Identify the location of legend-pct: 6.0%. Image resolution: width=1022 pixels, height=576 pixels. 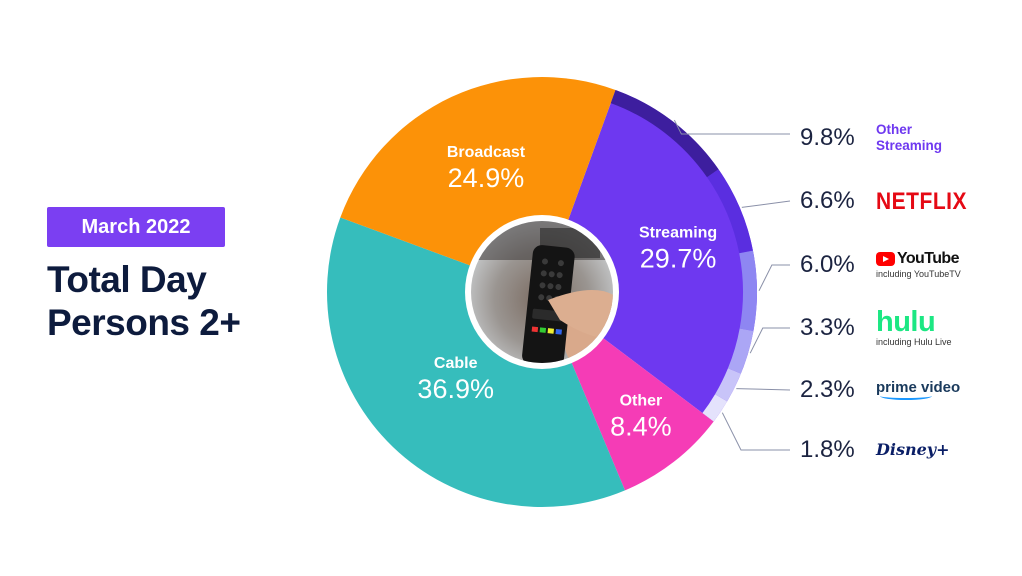
(827, 264).